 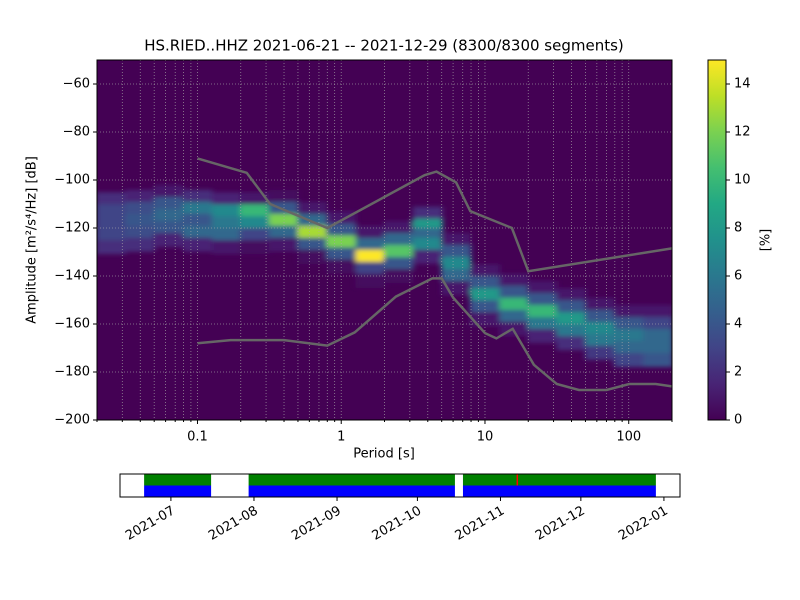 I want to click on x-tick-label: 2021-10, so click(x=397, y=524).